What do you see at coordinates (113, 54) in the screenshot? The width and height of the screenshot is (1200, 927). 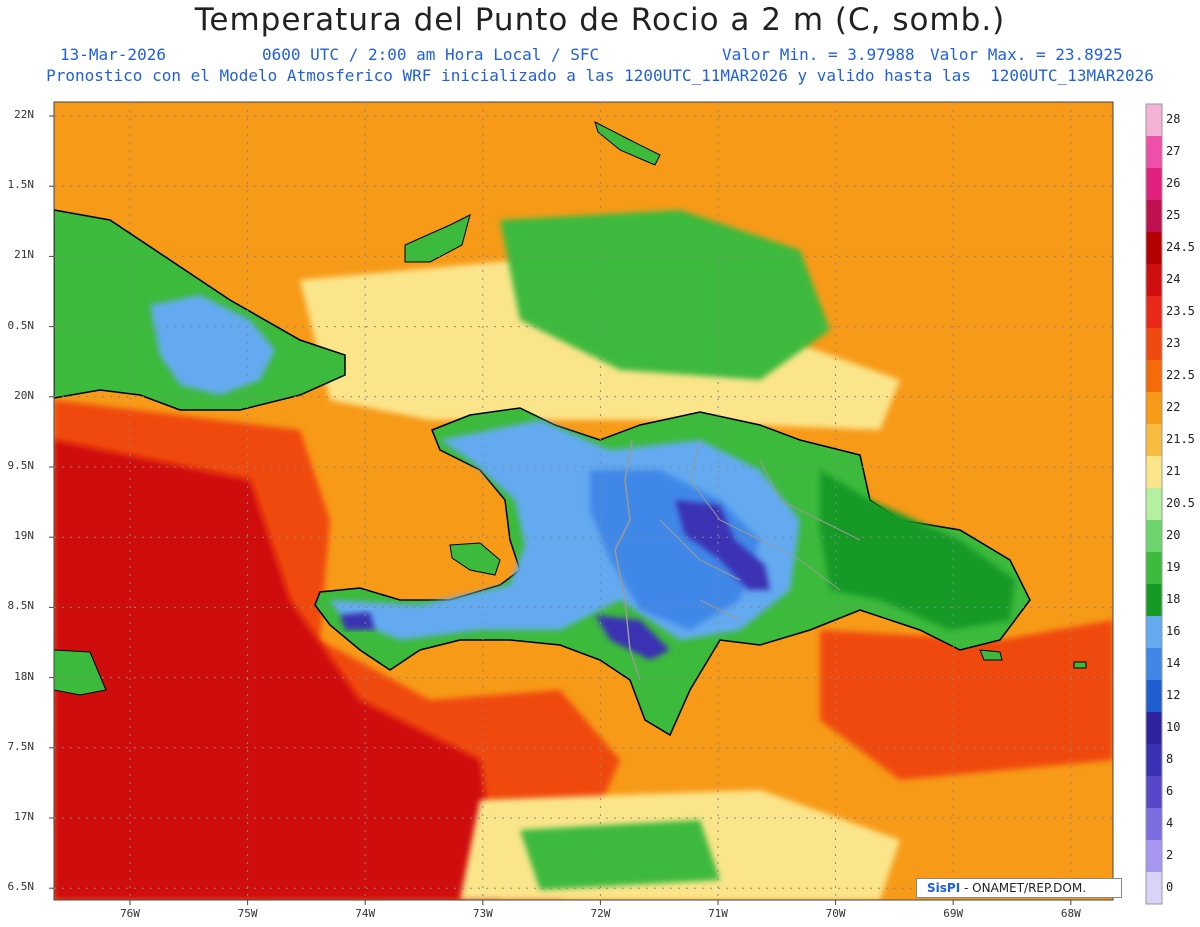 I see `forecast-date: 13-Mar-2026` at bounding box center [113, 54].